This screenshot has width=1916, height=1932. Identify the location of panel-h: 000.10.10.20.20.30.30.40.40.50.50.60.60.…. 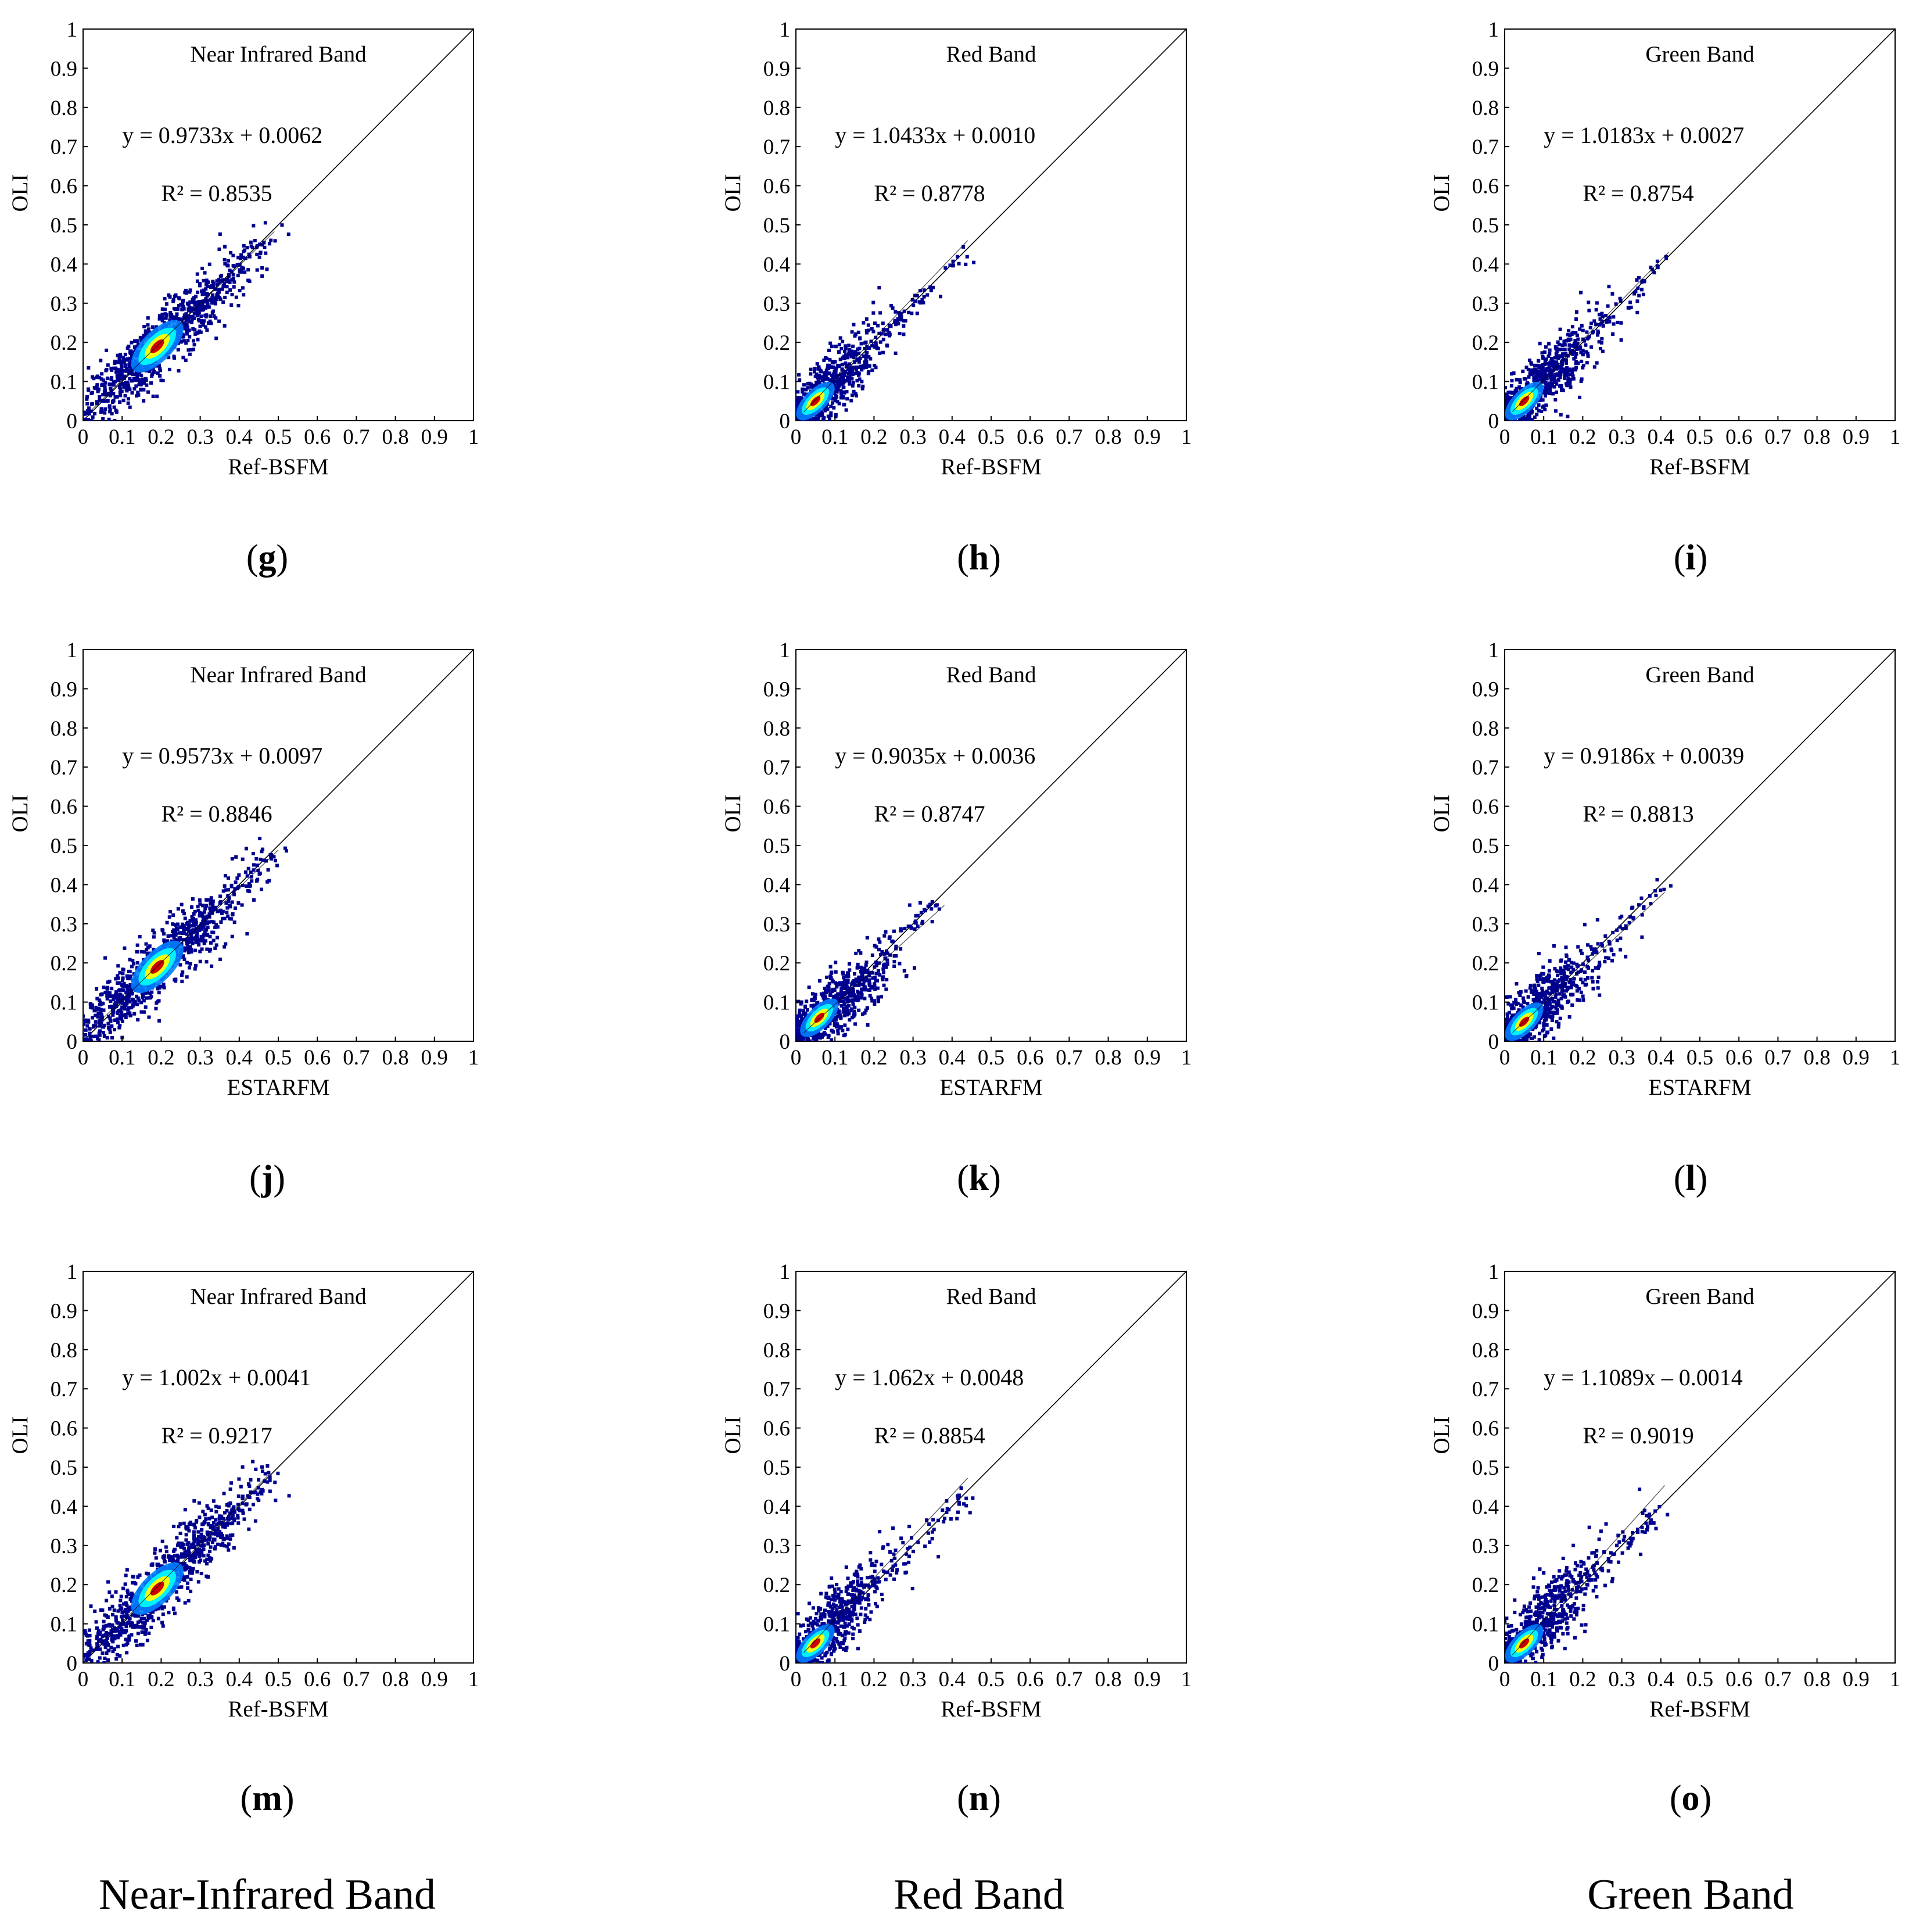
(956, 298).